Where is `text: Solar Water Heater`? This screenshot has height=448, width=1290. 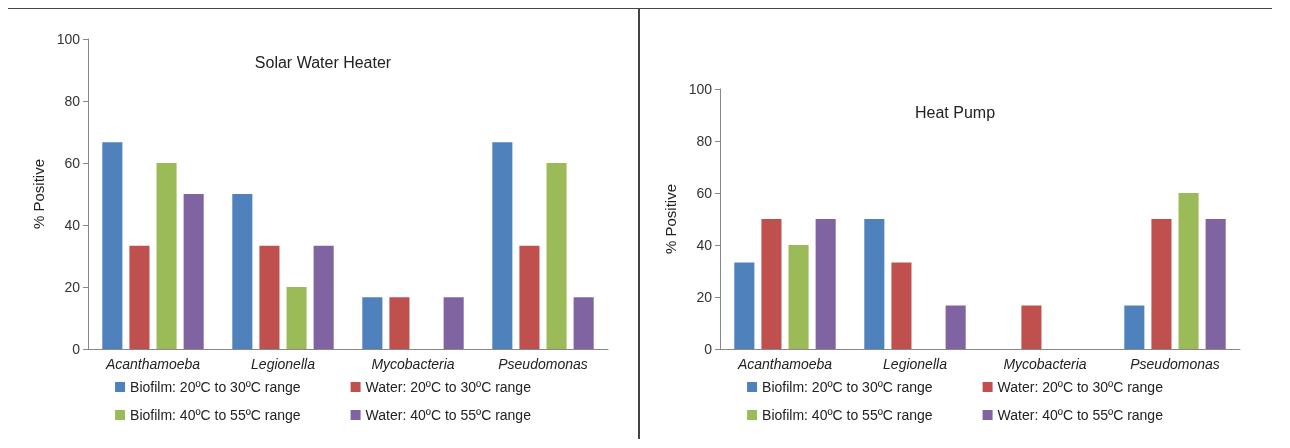
text: Solar Water Heater is located at coordinates (323, 62).